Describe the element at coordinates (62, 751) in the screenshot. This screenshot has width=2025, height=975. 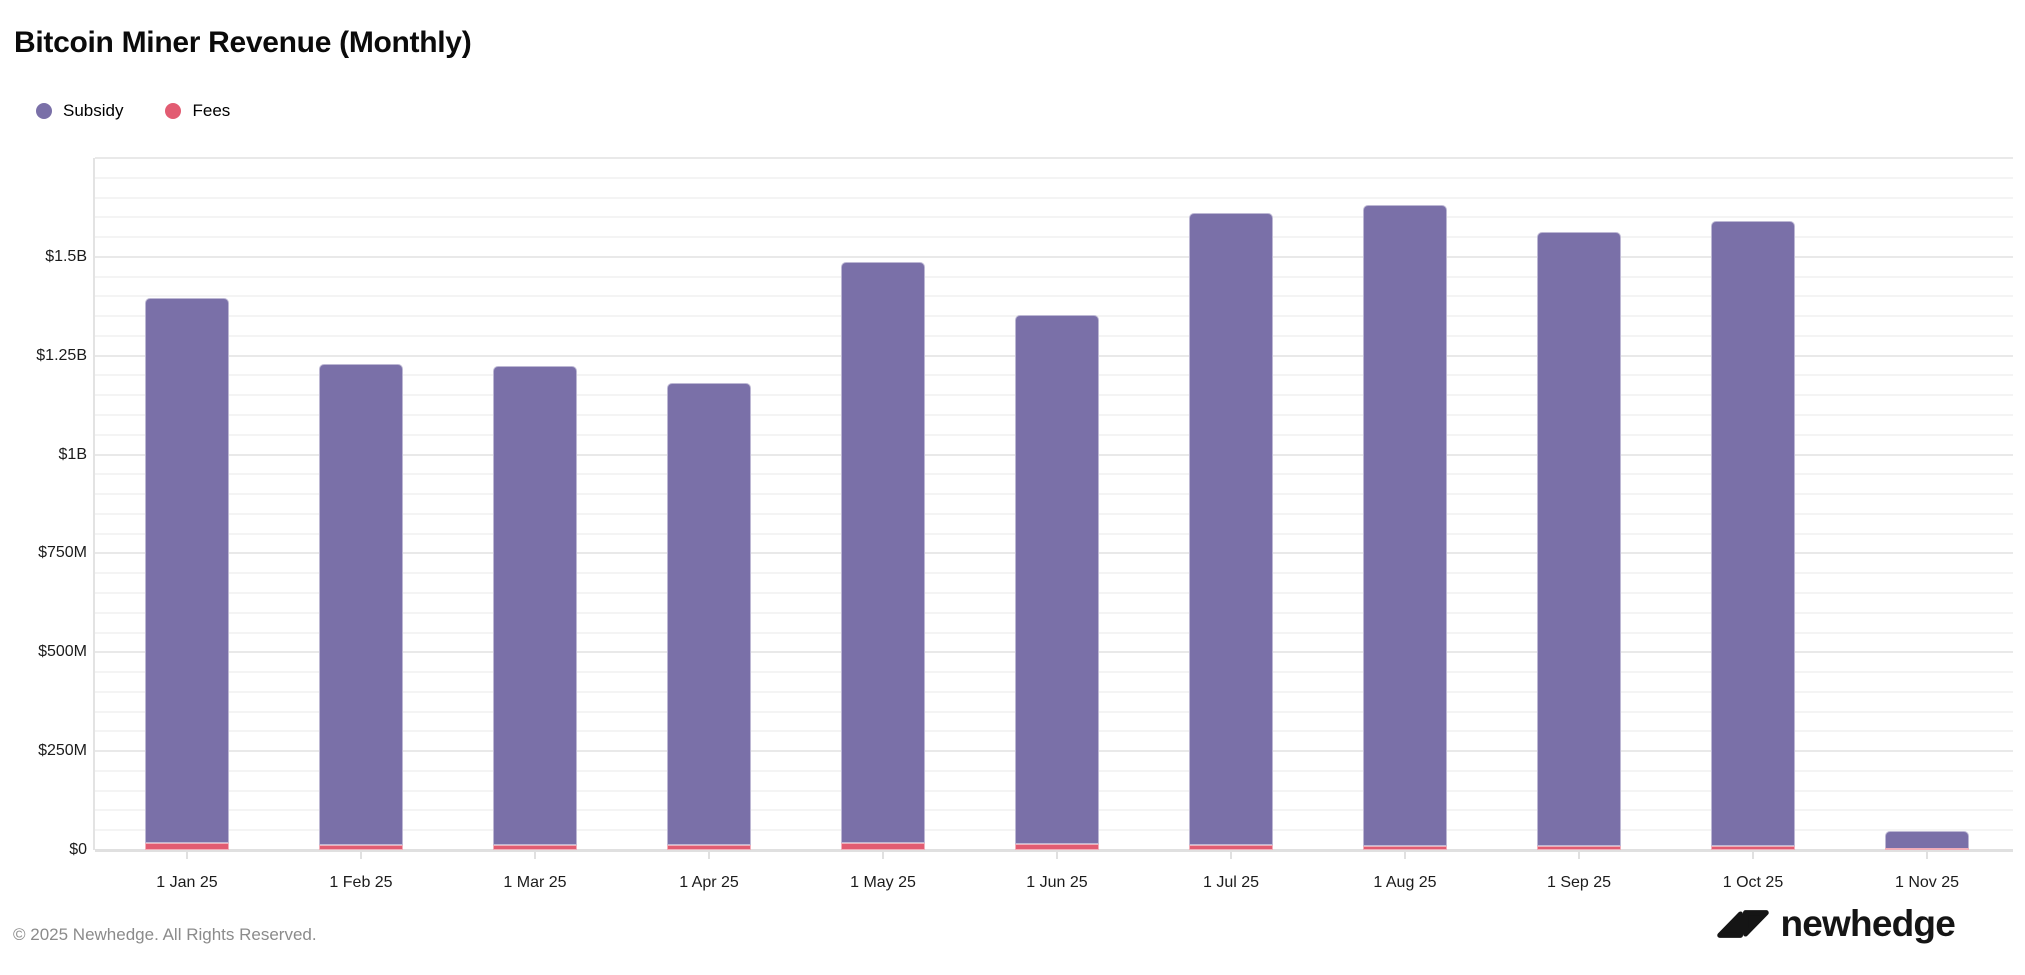
I see `y-tick-label: $250M` at that location.